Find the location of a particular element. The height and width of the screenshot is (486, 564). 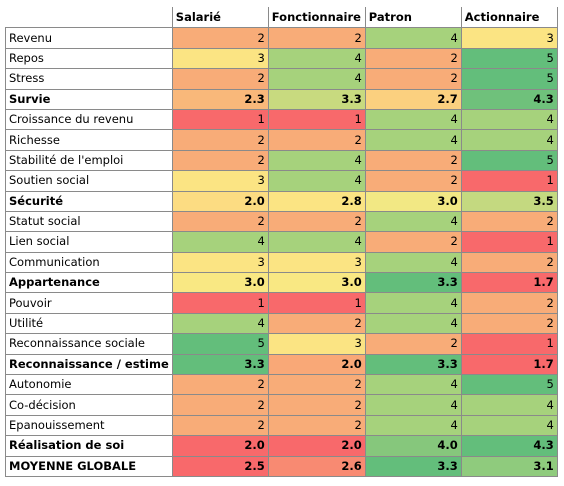

summary-label: Réalisation de soi is located at coordinates (89, 446).